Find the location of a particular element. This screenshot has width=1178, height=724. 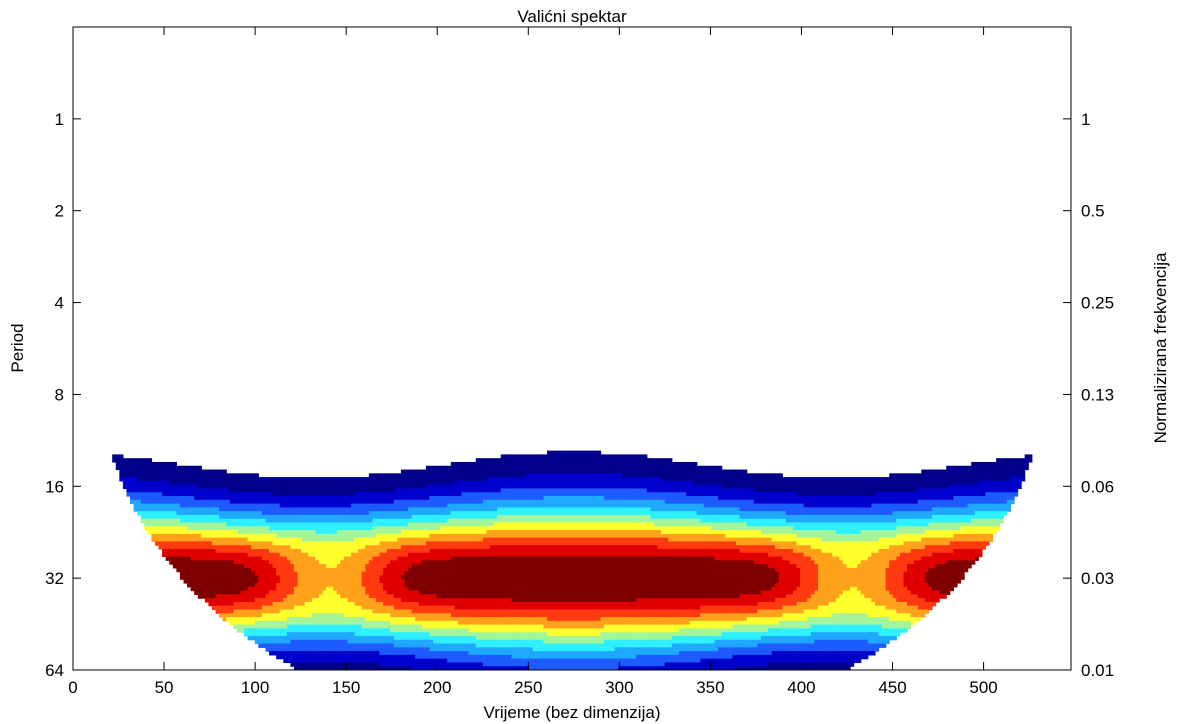

y-tick-label-right: 0.13 is located at coordinates (1097, 394).